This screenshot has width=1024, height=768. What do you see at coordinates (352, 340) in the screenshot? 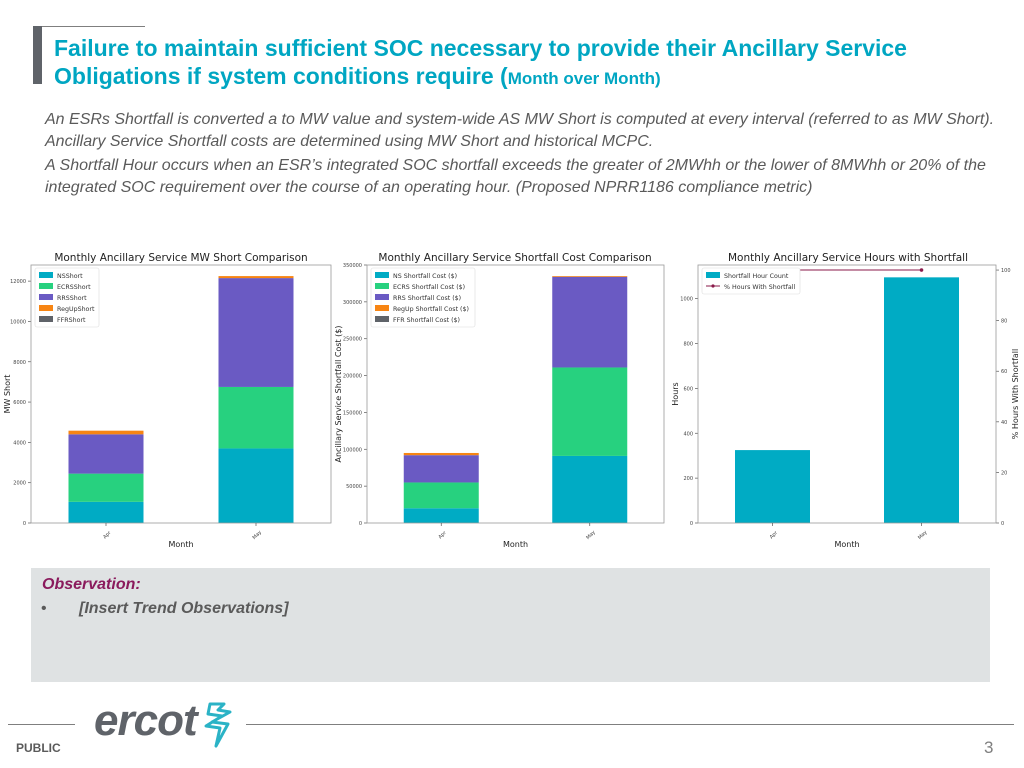
I see `y-tick-label: 250000` at bounding box center [352, 340].